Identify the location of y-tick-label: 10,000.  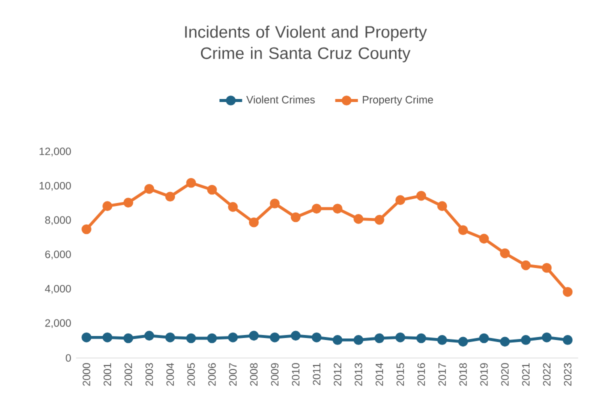
(55, 186).